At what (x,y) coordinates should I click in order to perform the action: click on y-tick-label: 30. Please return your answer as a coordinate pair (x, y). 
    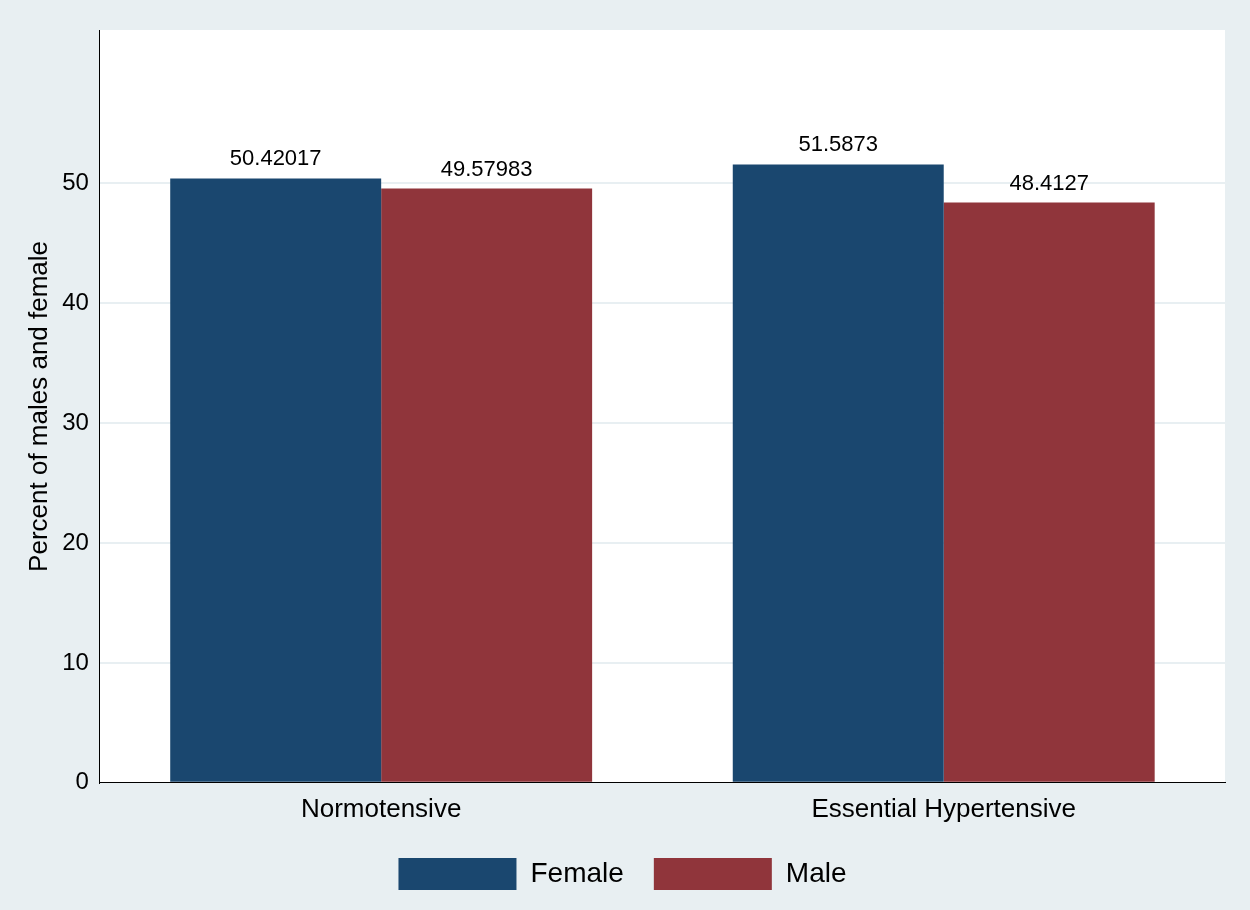
    Looking at the image, I should click on (75, 421).